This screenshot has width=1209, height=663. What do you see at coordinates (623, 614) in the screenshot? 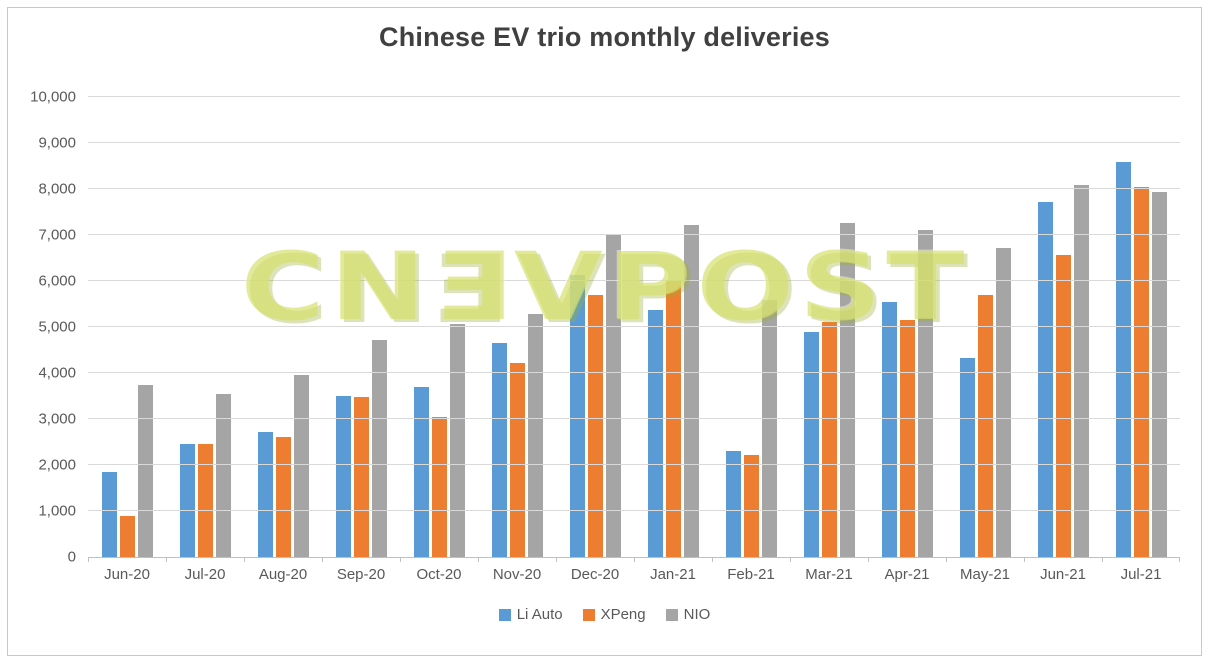
I see `legend-label: XPeng` at bounding box center [623, 614].